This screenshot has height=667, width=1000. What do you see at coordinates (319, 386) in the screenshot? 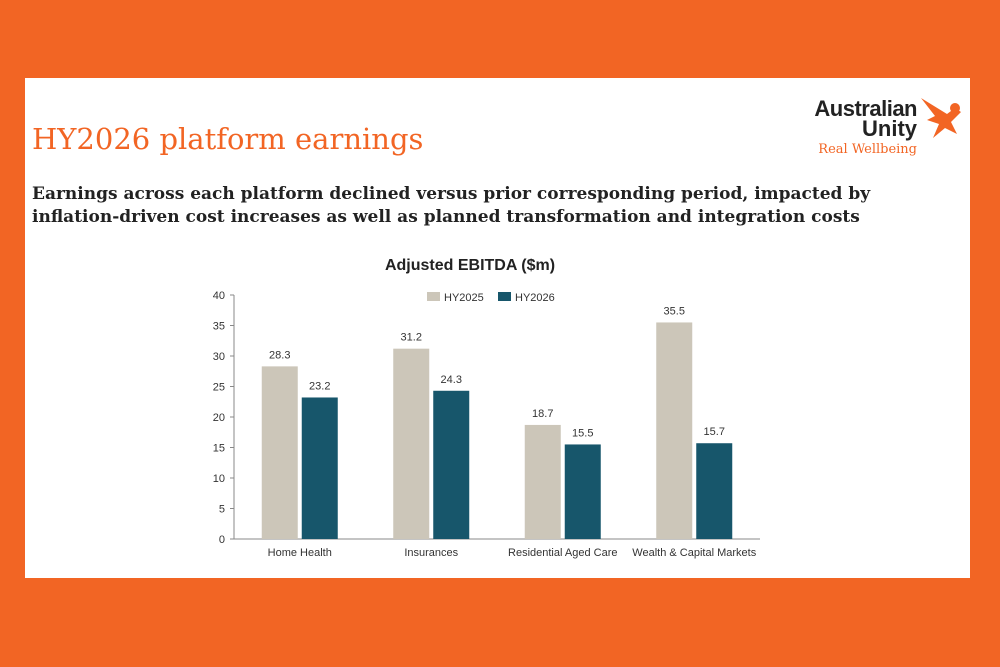
I see `data-label: 23.2` at bounding box center [319, 386].